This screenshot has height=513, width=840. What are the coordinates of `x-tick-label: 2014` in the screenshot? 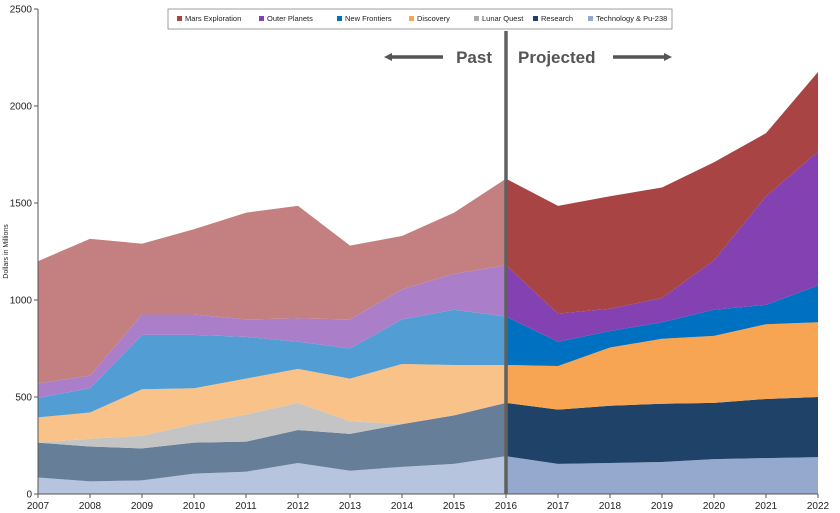 It's located at (402, 506).